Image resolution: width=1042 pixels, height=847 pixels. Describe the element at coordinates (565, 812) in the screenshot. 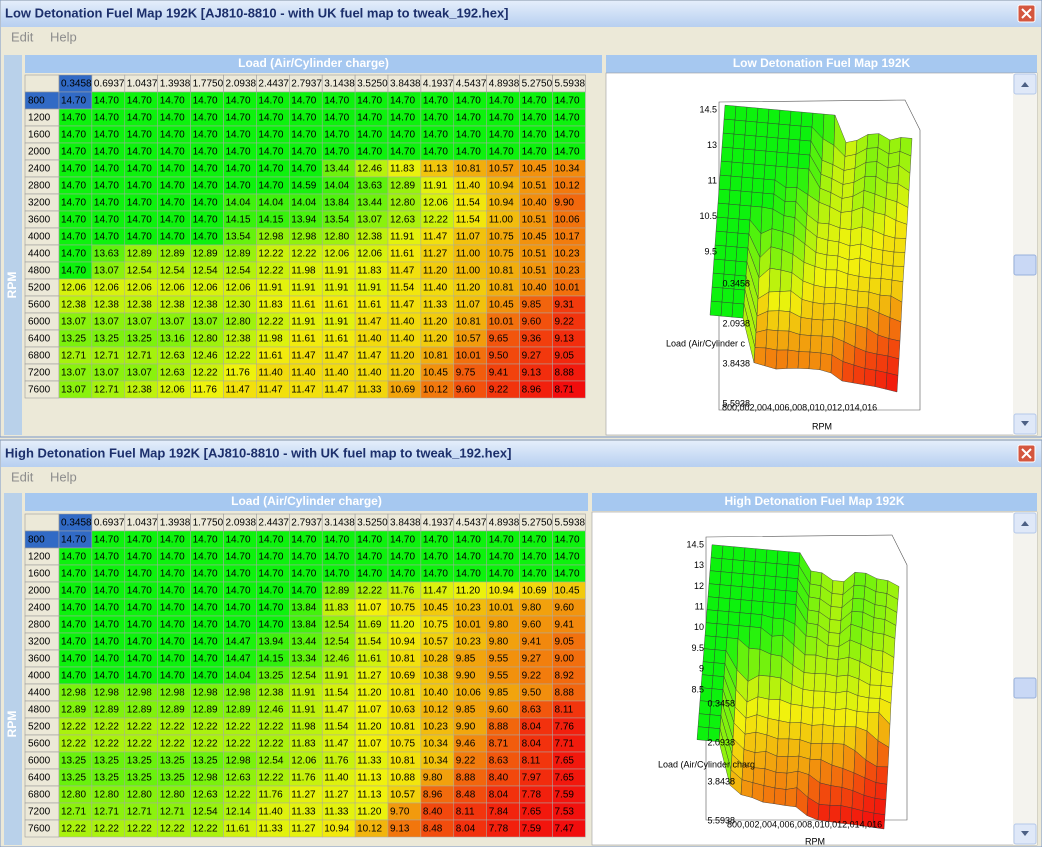

I see `cell-value: 7.53` at that location.